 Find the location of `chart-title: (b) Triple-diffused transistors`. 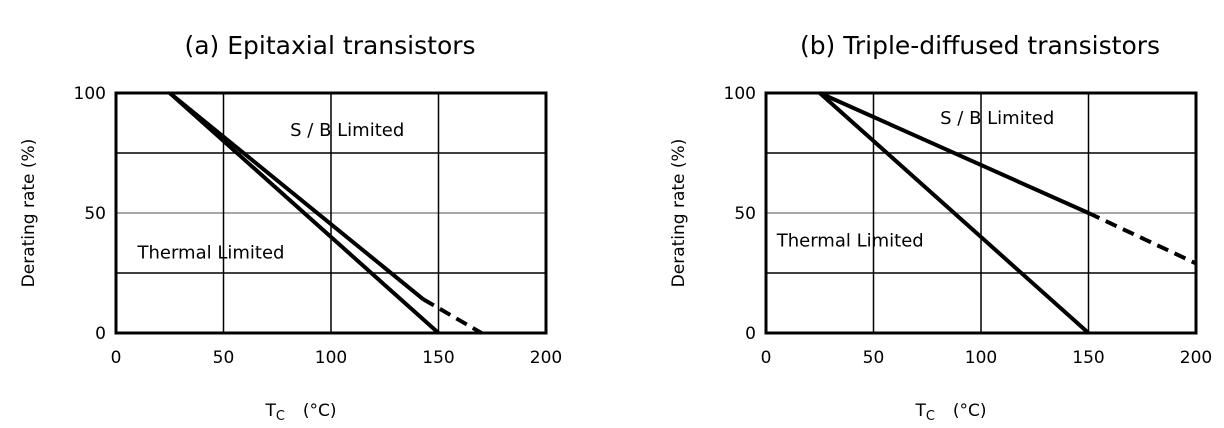

chart-title: (b) Triple-diffused transistors is located at coordinates (980, 45).